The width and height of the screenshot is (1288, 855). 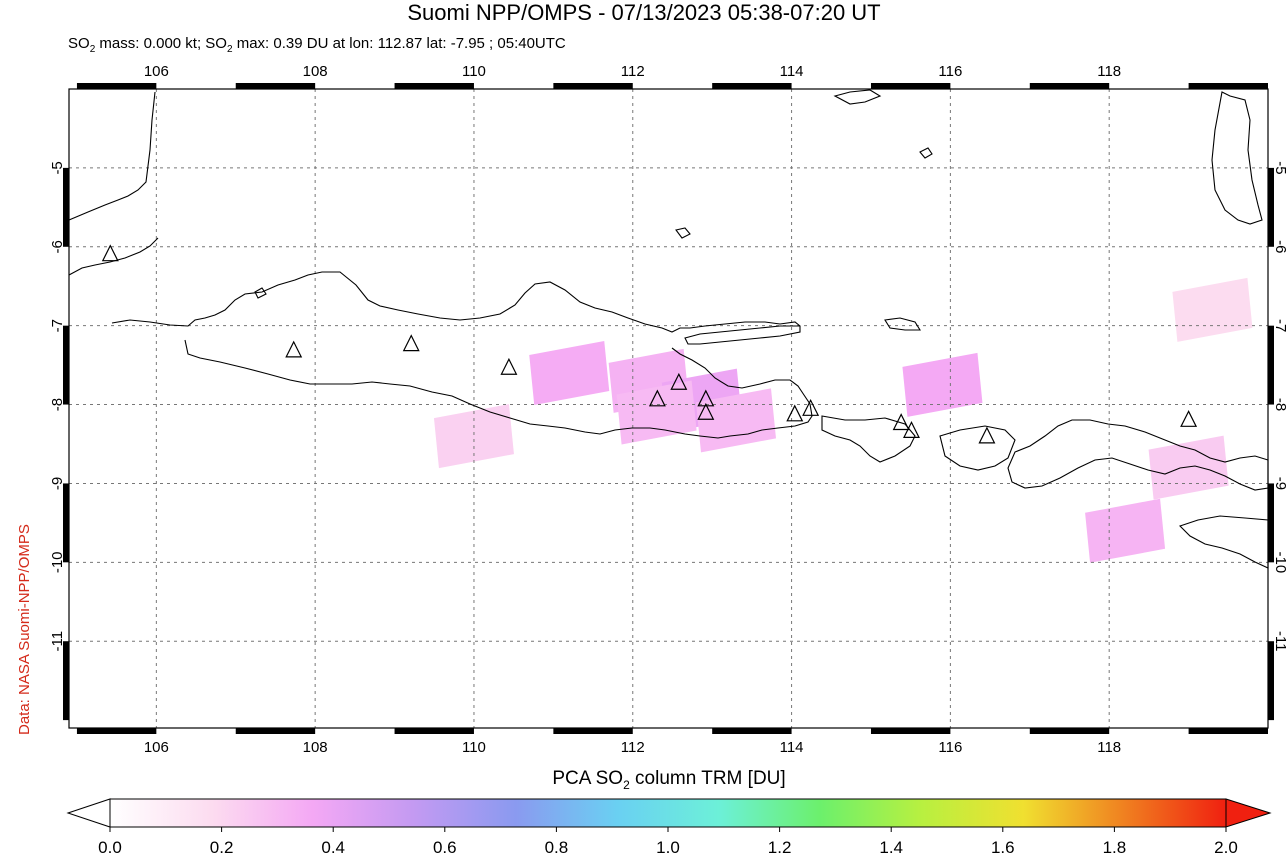 I want to click on colorbar-tick-label: 0.6, so click(x=445, y=846).